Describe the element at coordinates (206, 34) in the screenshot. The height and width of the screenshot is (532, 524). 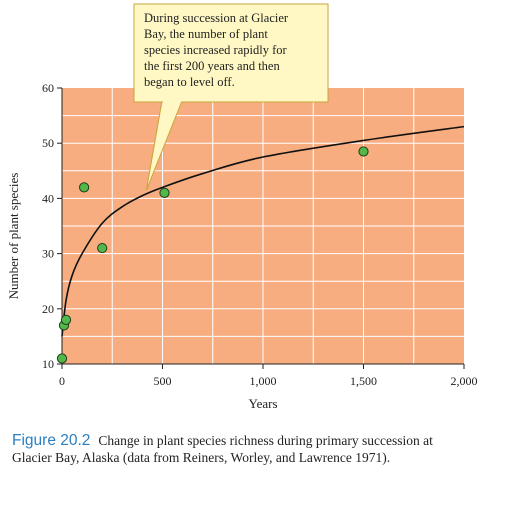
I see `callout-text-line: Bay, the number of plant` at that location.